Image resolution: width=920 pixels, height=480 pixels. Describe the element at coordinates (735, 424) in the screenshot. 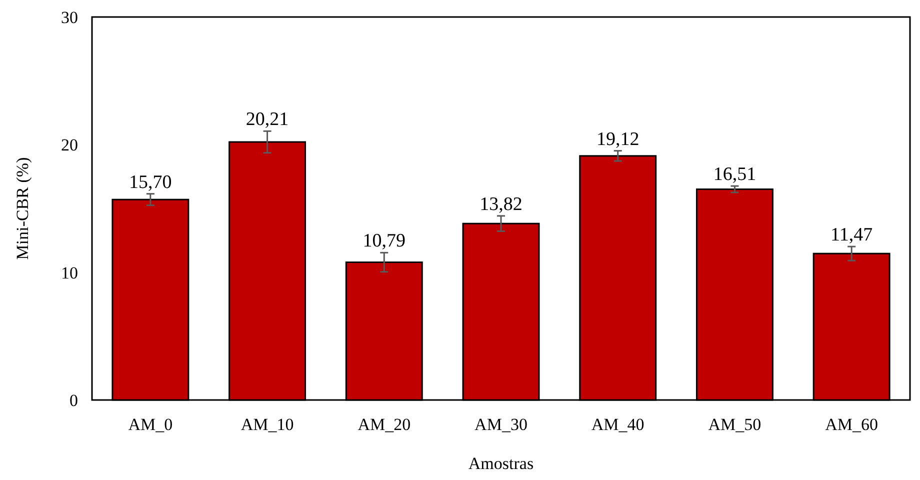

I see `x-tick-label: AM_50` at that location.